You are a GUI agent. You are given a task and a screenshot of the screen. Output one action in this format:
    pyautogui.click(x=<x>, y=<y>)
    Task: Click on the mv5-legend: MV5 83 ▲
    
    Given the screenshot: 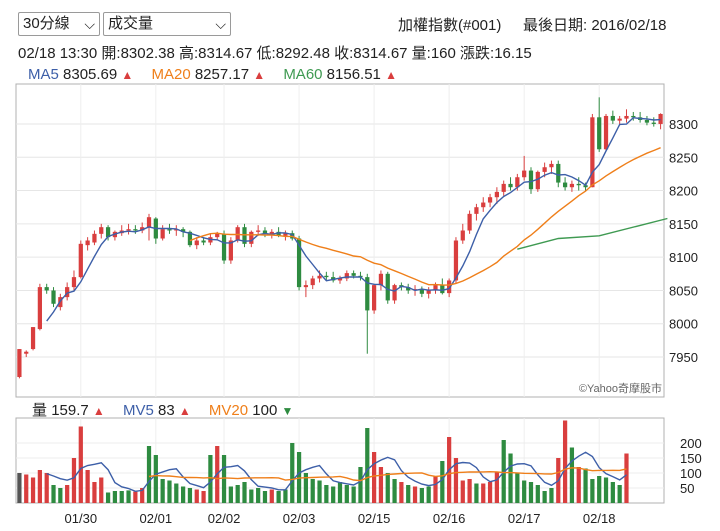 What is the action you would take?
    pyautogui.click(x=159, y=410)
    